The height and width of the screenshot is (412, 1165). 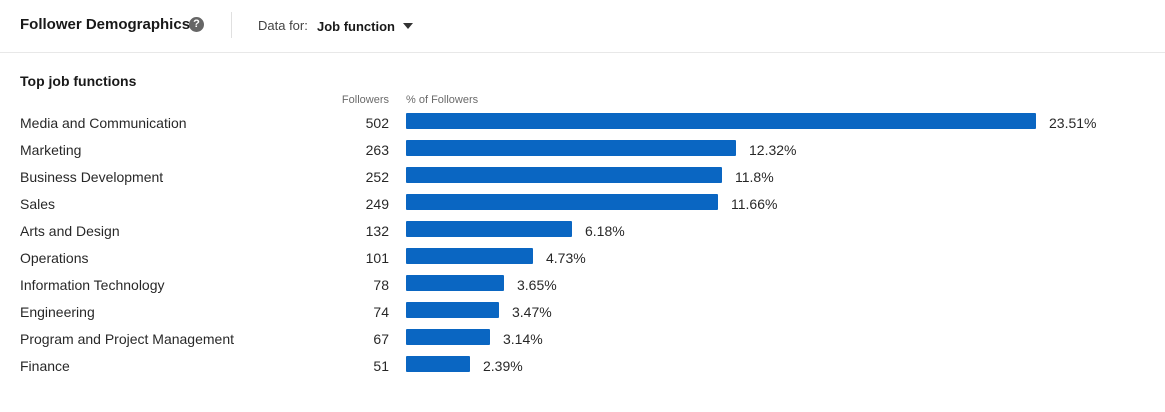 What do you see at coordinates (532, 312) in the screenshot?
I see `percent-label: 3.47%` at bounding box center [532, 312].